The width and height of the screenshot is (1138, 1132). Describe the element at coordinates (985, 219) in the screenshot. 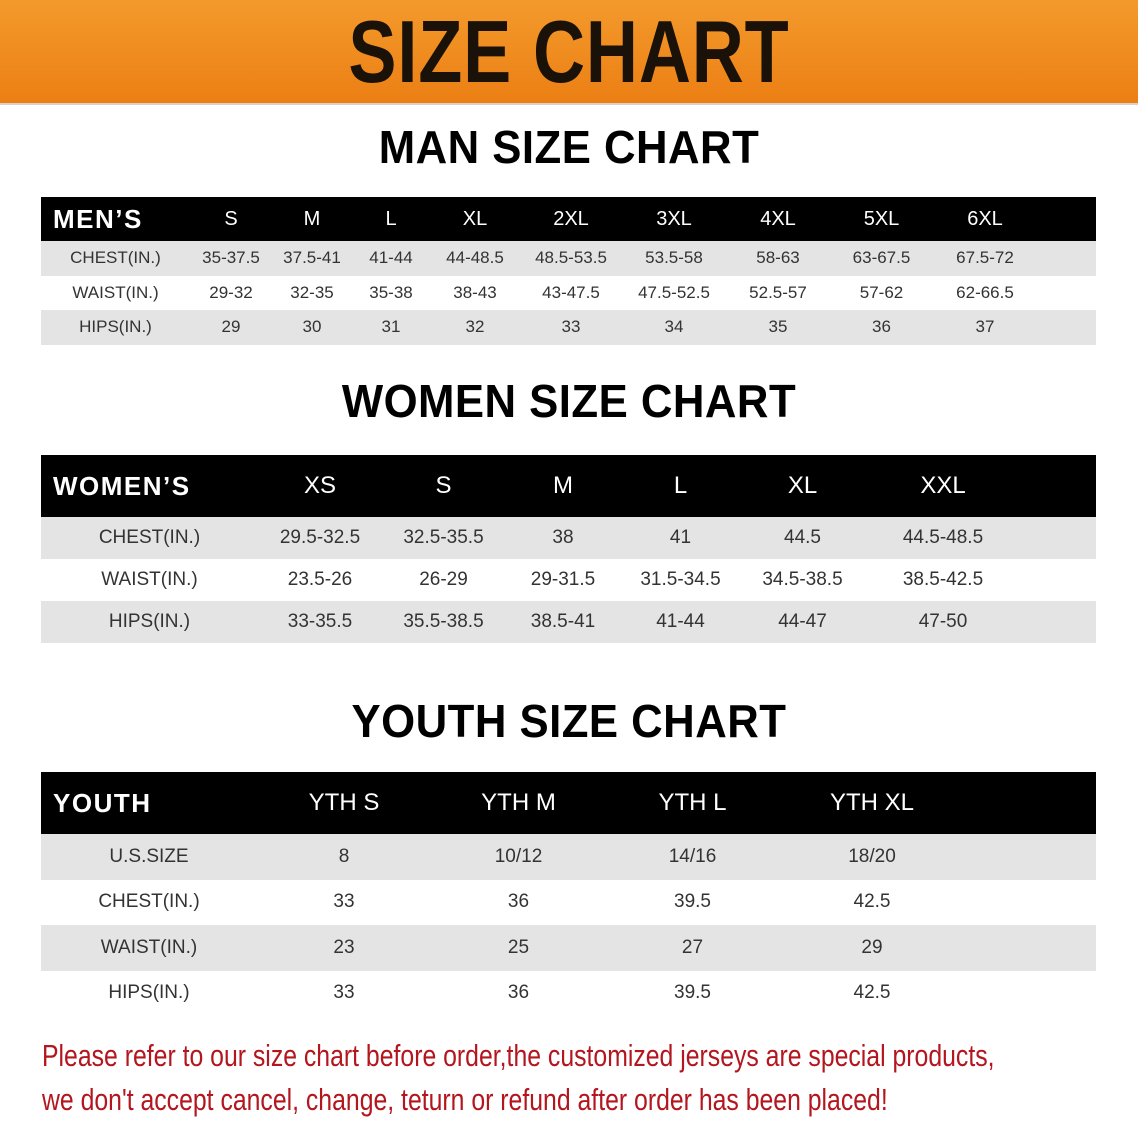

I see `size-header: 6XL` at that location.